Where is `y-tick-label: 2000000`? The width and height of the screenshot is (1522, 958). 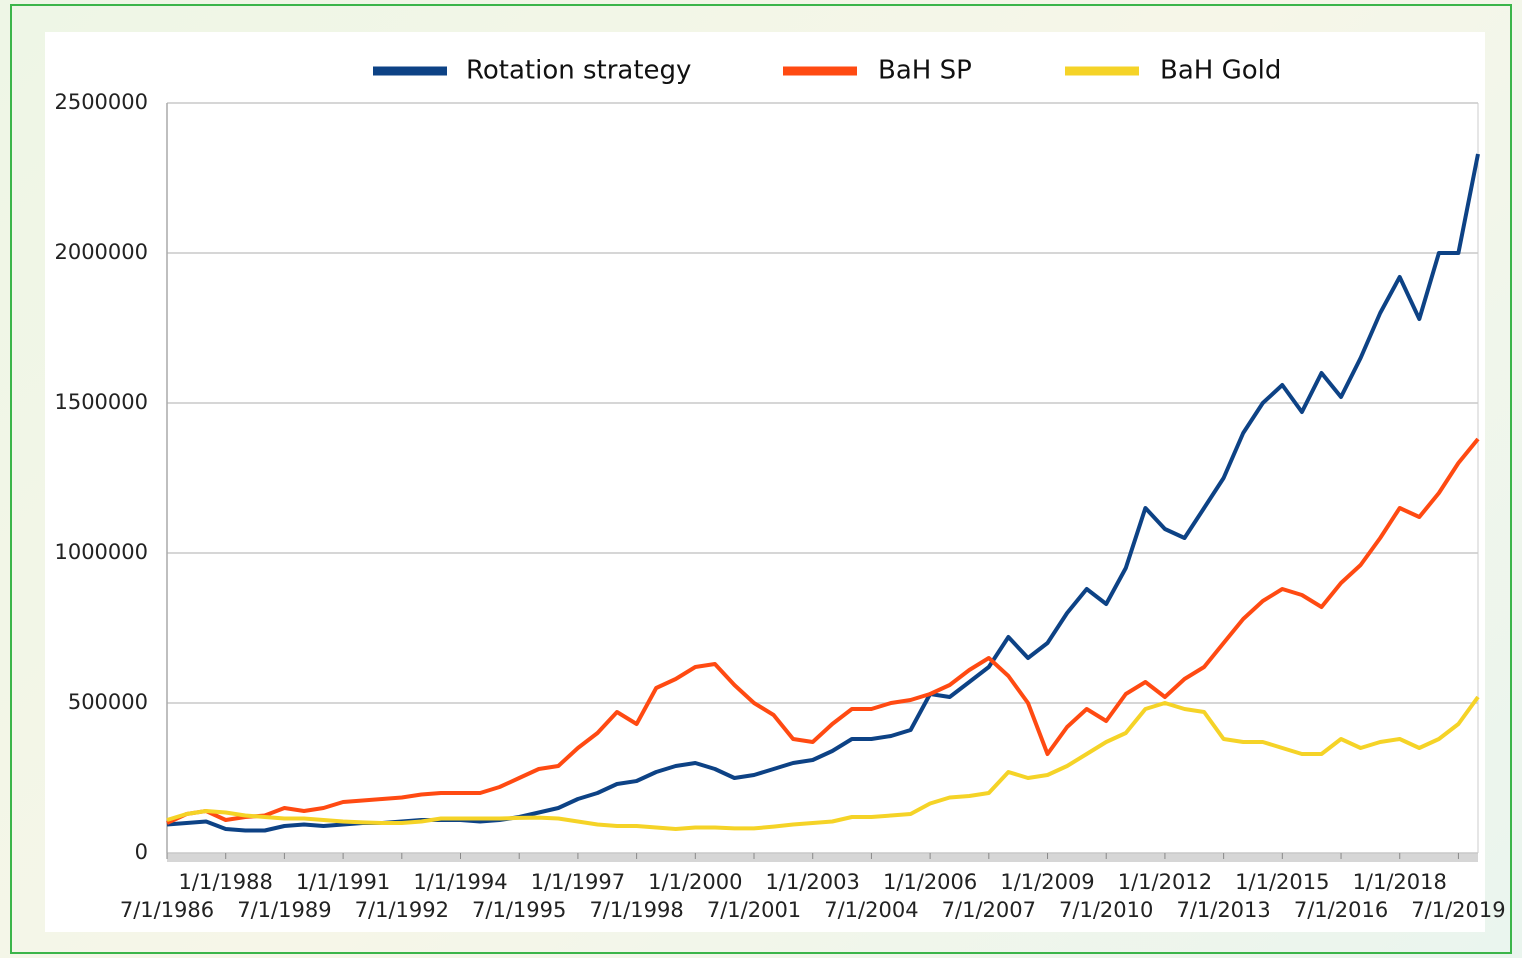 y-tick-label: 2000000 is located at coordinates (101, 252).